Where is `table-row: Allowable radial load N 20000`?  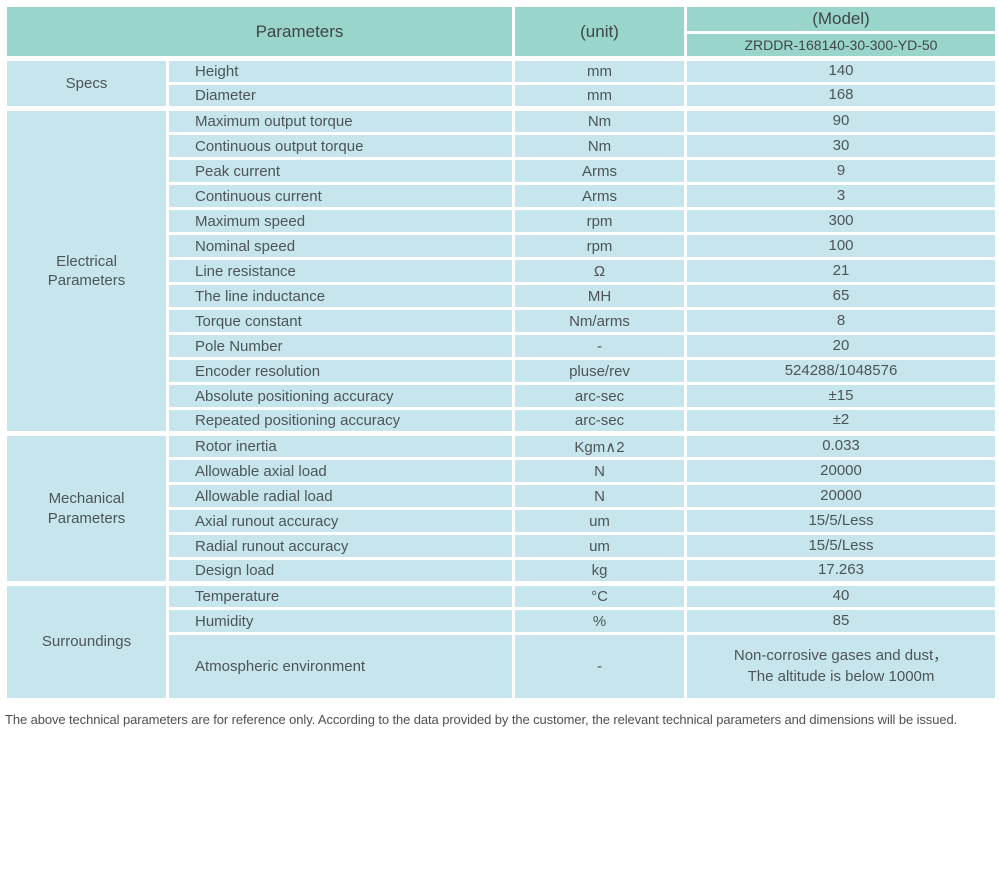
table-row: Allowable radial load N 20000 is located at coordinates (502, 496).